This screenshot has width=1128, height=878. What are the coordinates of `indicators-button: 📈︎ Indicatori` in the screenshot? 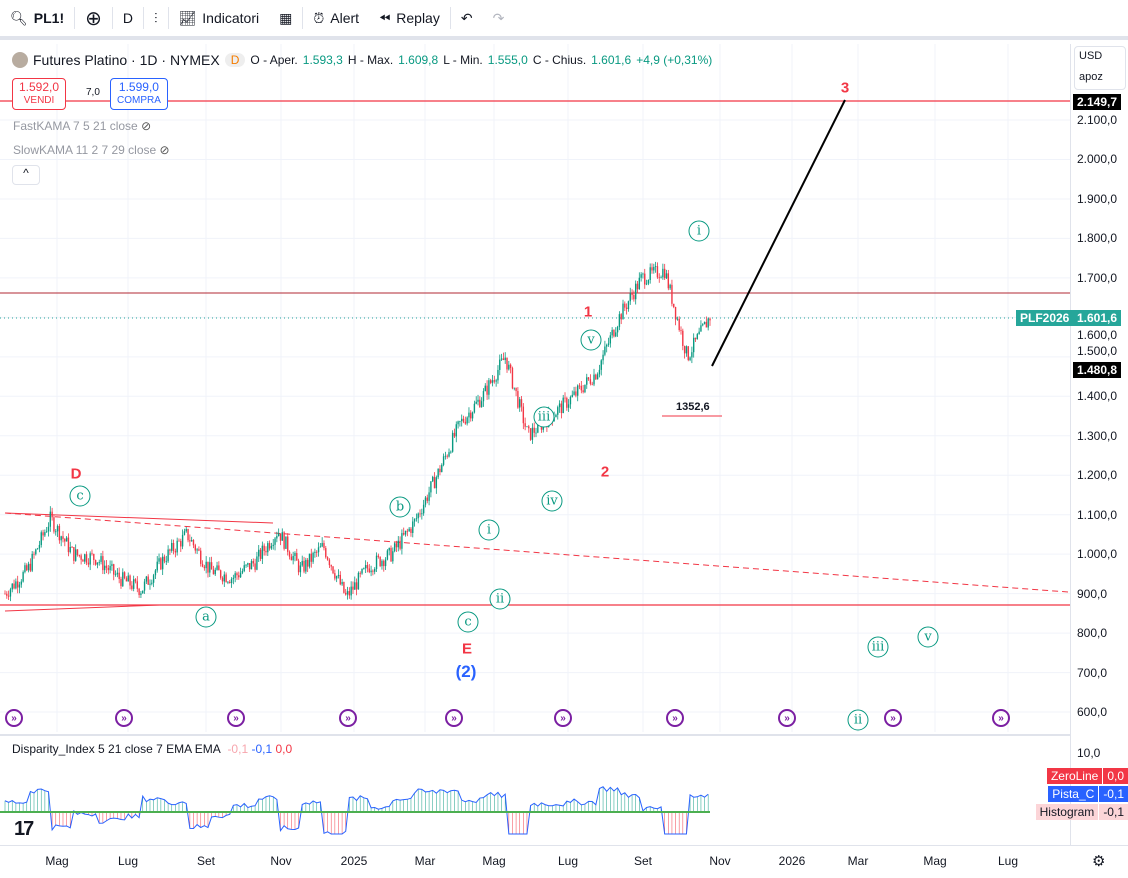 It's located at (219, 18).